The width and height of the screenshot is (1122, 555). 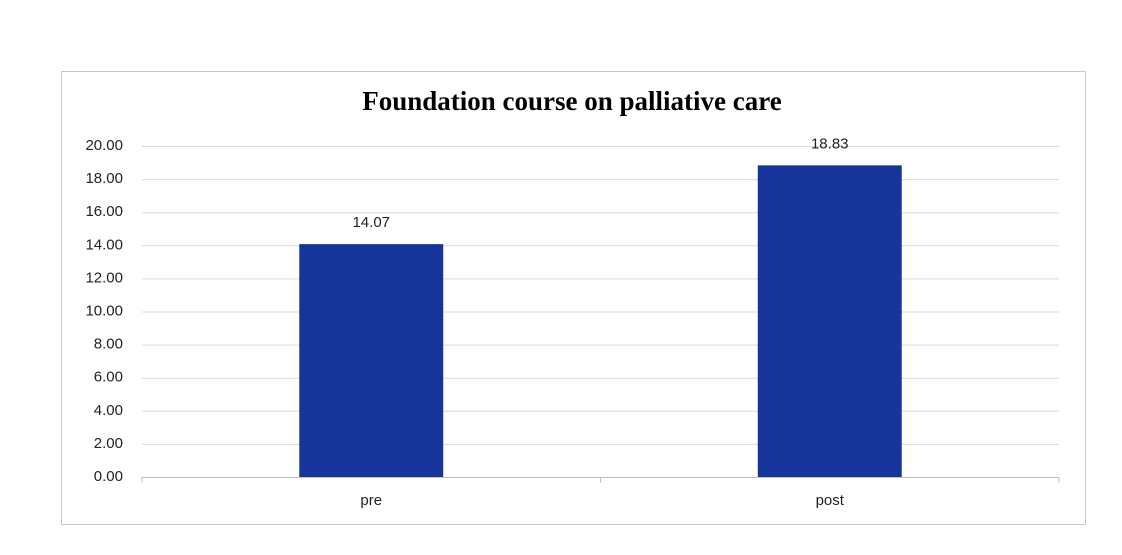 I want to click on y-tick-label: 14.00, so click(x=104, y=244).